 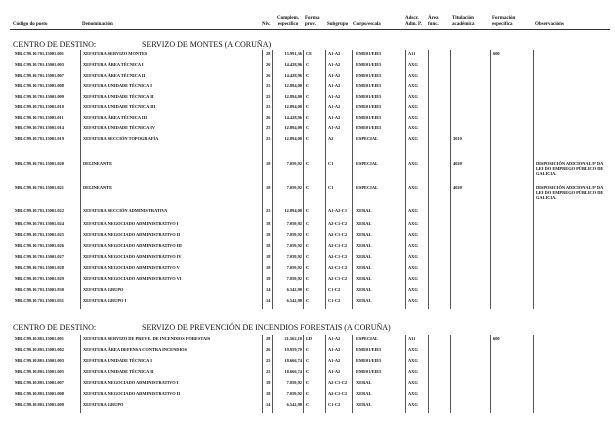 I want to click on cell-denominacion: XEFATURA ÁREA TÉCNICA I, so click(x=112, y=66).